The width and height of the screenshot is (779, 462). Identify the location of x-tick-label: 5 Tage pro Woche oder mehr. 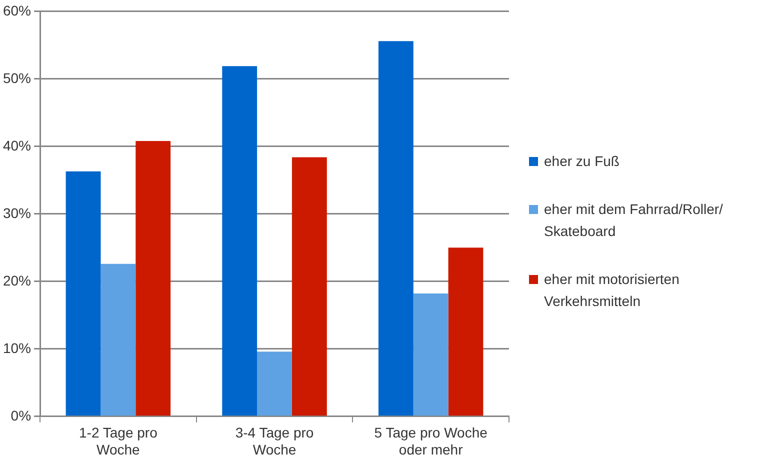
(431, 441).